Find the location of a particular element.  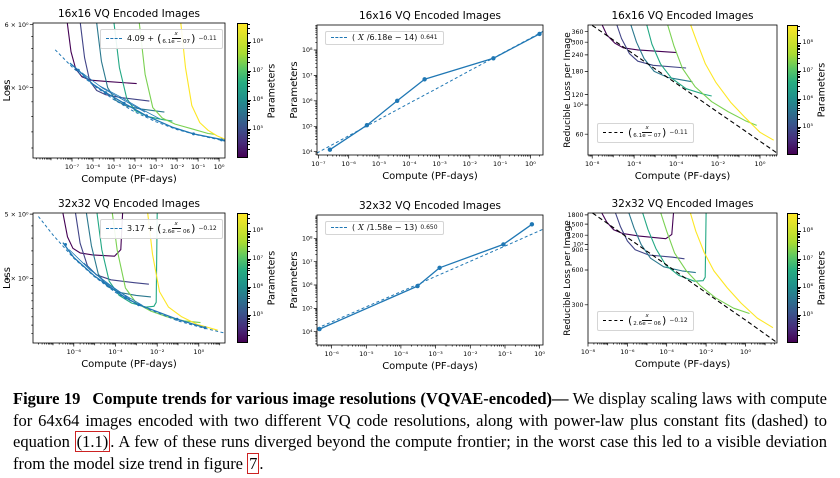

axes-frame is located at coordinates (430, 90).